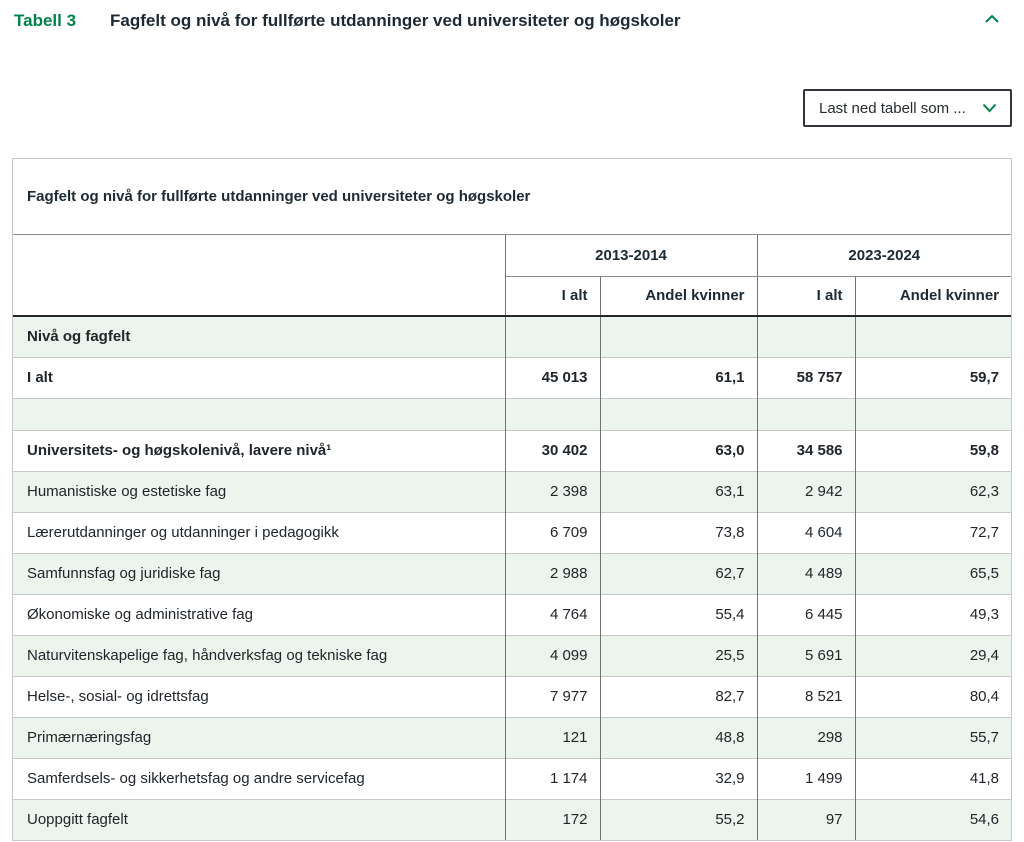 The height and width of the screenshot is (842, 1024). What do you see at coordinates (678, 778) in the screenshot?
I see `value-cell: 32,9` at bounding box center [678, 778].